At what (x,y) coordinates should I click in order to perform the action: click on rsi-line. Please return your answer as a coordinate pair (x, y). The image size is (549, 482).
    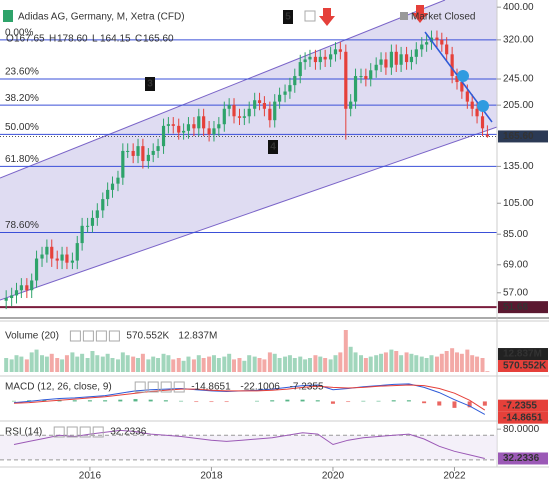
    Looking at the image, I should click on (249, 444).